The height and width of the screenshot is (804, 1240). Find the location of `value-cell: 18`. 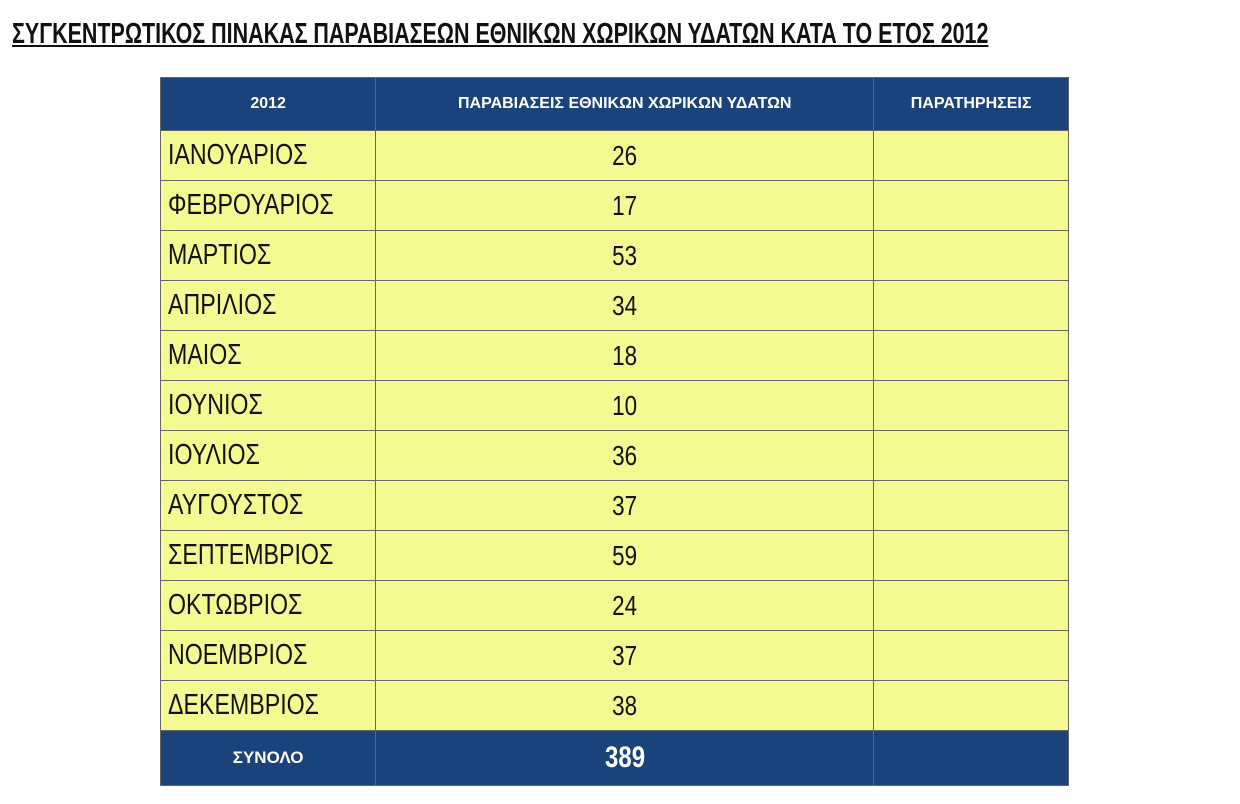

value-cell: 18 is located at coordinates (625, 355).